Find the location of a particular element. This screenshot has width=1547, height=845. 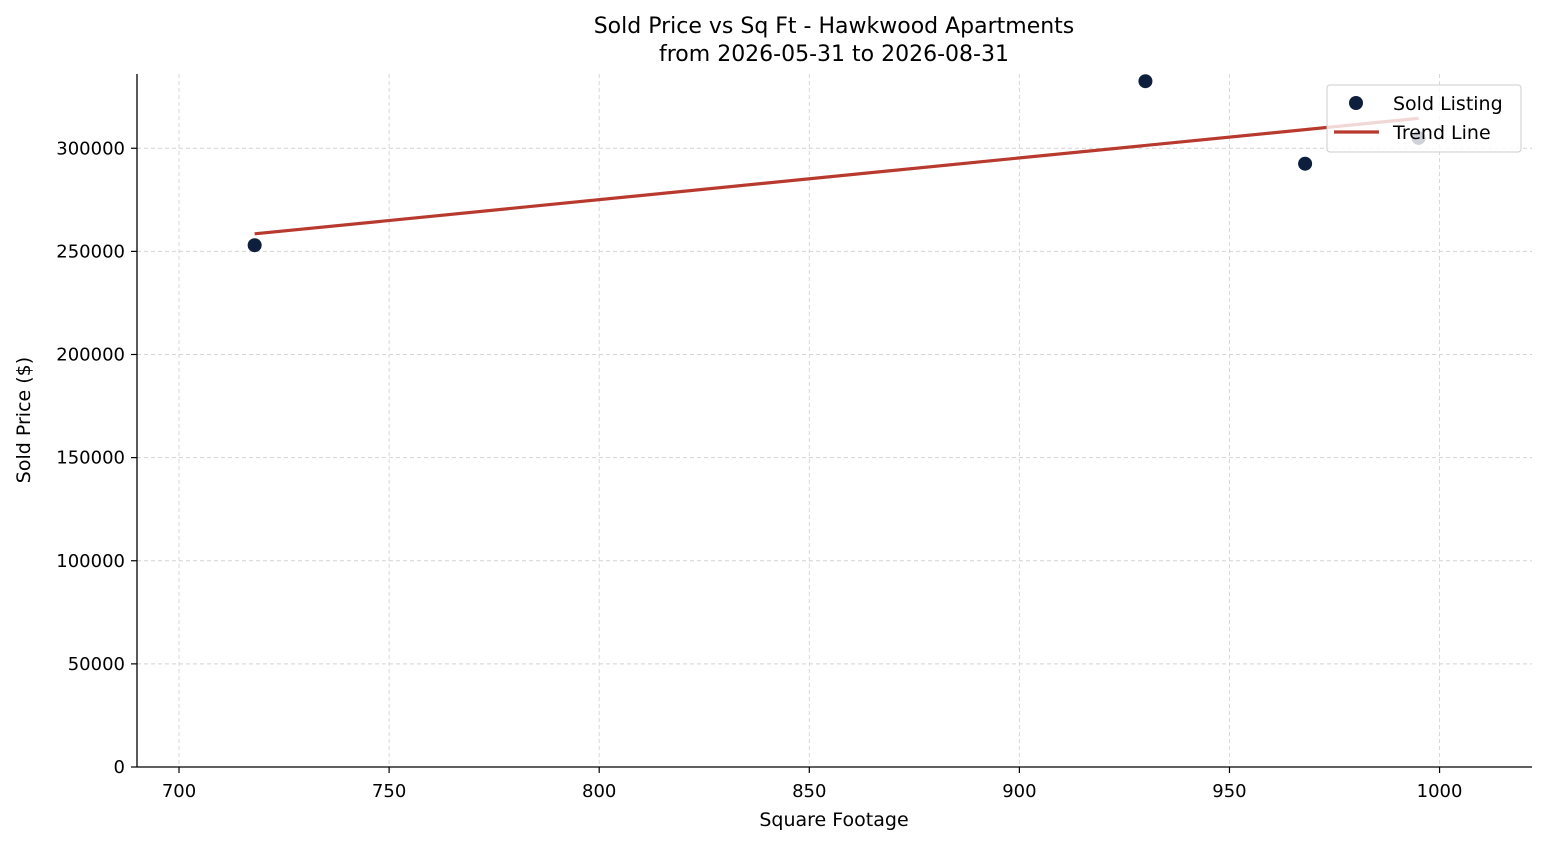

y-tick-label: 200000 is located at coordinates (90, 355).